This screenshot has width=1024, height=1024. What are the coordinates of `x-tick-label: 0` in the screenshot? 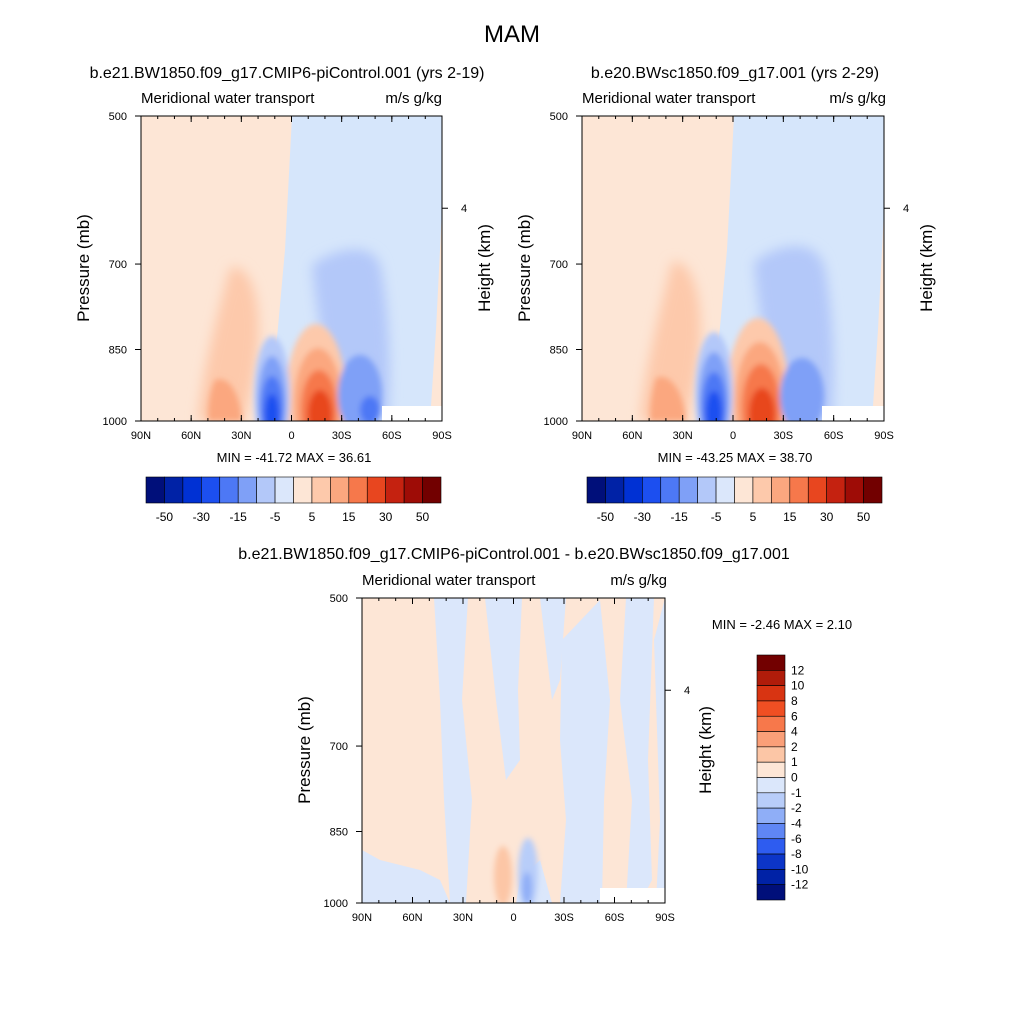 It's located at (733, 436).